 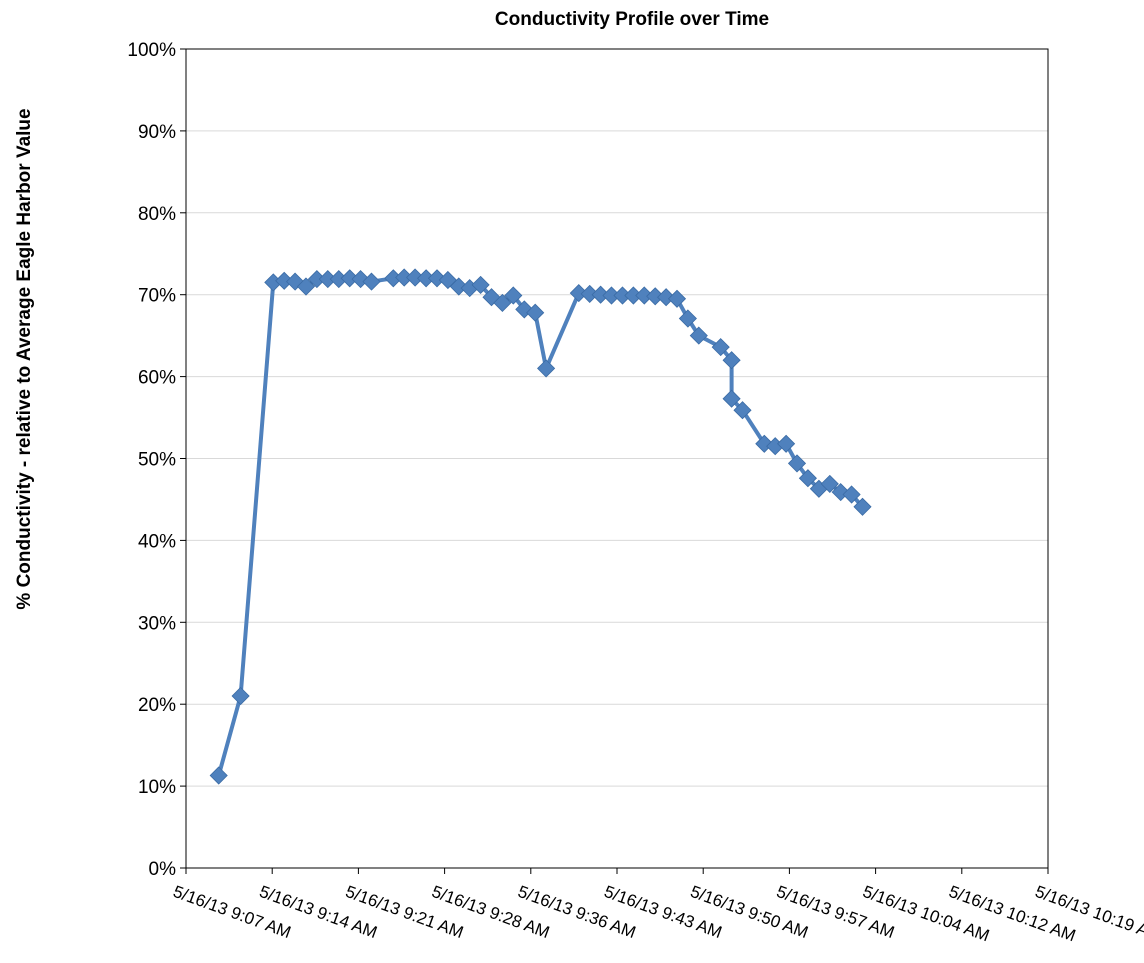 I want to click on y-tick-label: 70%, so click(x=157, y=296).